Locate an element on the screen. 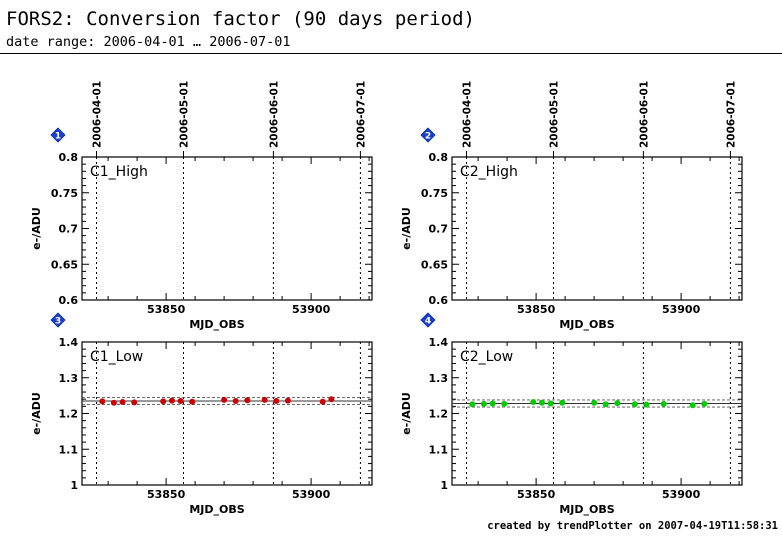 This screenshot has width=782, height=542. panel-number: 2 is located at coordinates (428, 137).